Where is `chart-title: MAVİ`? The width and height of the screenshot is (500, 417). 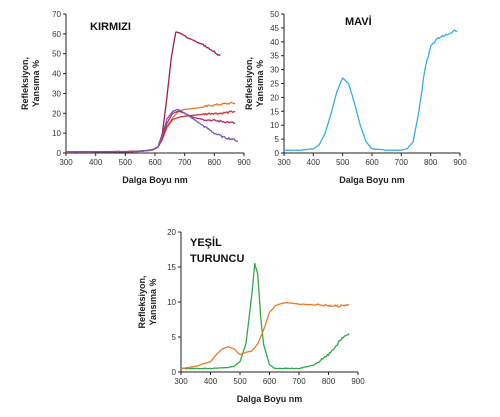
chart-title: MAVİ is located at coordinates (358, 21).